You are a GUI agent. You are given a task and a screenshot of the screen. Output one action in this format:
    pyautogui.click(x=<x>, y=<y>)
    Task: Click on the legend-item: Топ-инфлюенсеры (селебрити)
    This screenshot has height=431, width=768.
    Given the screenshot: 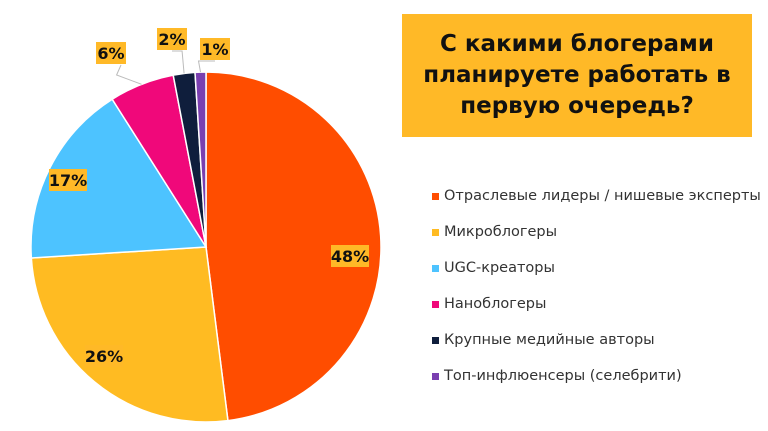 What is the action you would take?
    pyautogui.click(x=596, y=376)
    